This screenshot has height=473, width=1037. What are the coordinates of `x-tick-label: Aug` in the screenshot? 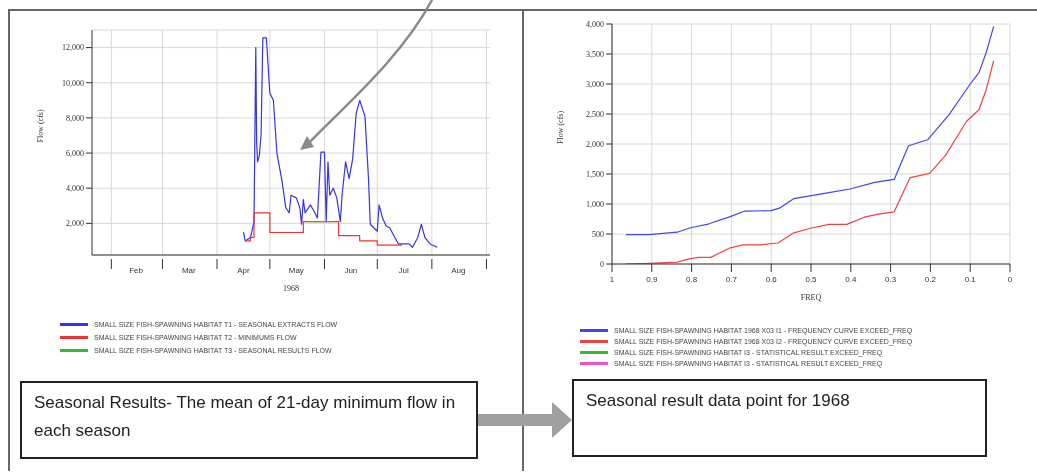 It's located at (458, 270).